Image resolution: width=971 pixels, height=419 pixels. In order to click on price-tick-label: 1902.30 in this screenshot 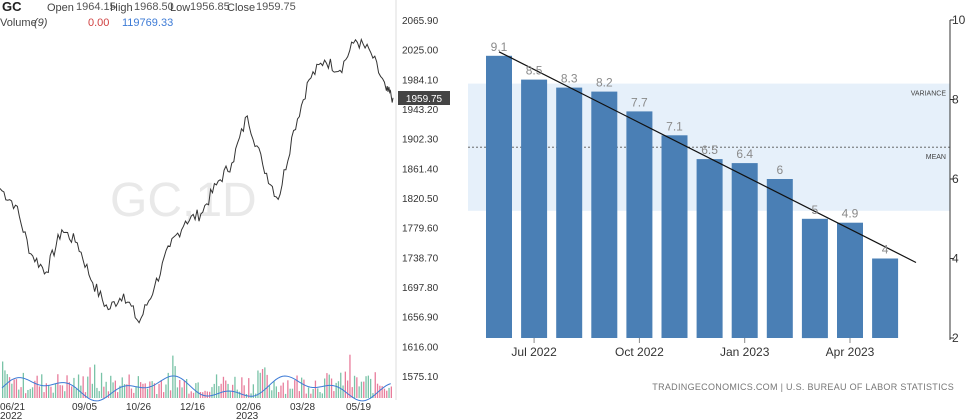, I will do `click(420, 140)`.